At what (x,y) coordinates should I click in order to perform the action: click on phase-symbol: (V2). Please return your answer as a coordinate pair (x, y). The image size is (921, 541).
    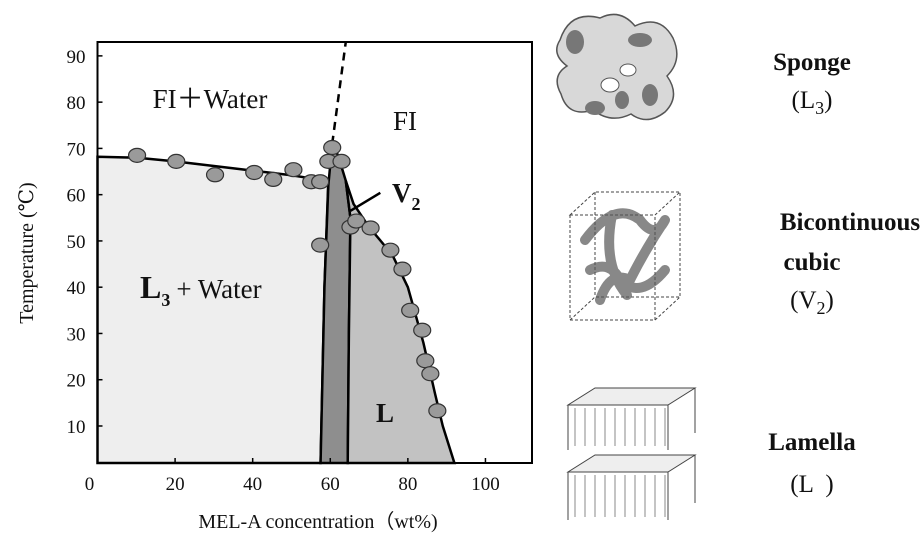
    Looking at the image, I should click on (812, 302).